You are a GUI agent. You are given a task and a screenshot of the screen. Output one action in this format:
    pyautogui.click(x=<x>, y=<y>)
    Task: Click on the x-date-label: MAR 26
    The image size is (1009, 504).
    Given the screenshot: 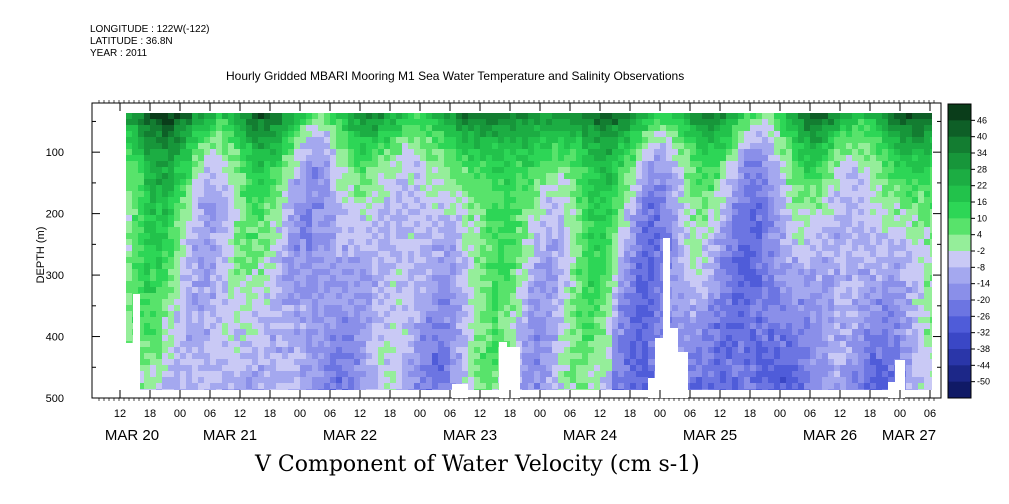 What is the action you would take?
    pyautogui.click(x=830, y=435)
    